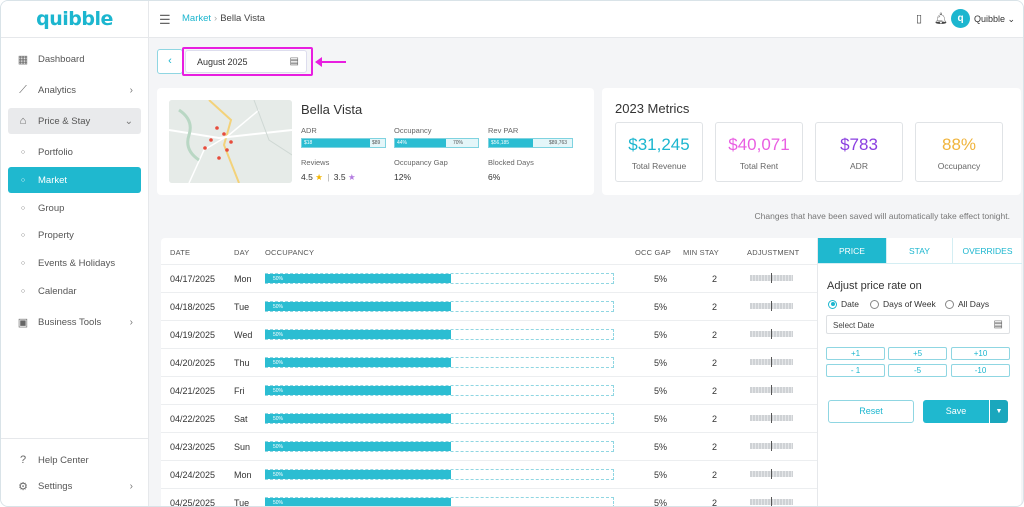 The height and width of the screenshot is (507, 1024). What do you see at coordinates (74, 291) in the screenshot?
I see `sidebar-item-calendar: ○ Calendar` at bounding box center [74, 291].